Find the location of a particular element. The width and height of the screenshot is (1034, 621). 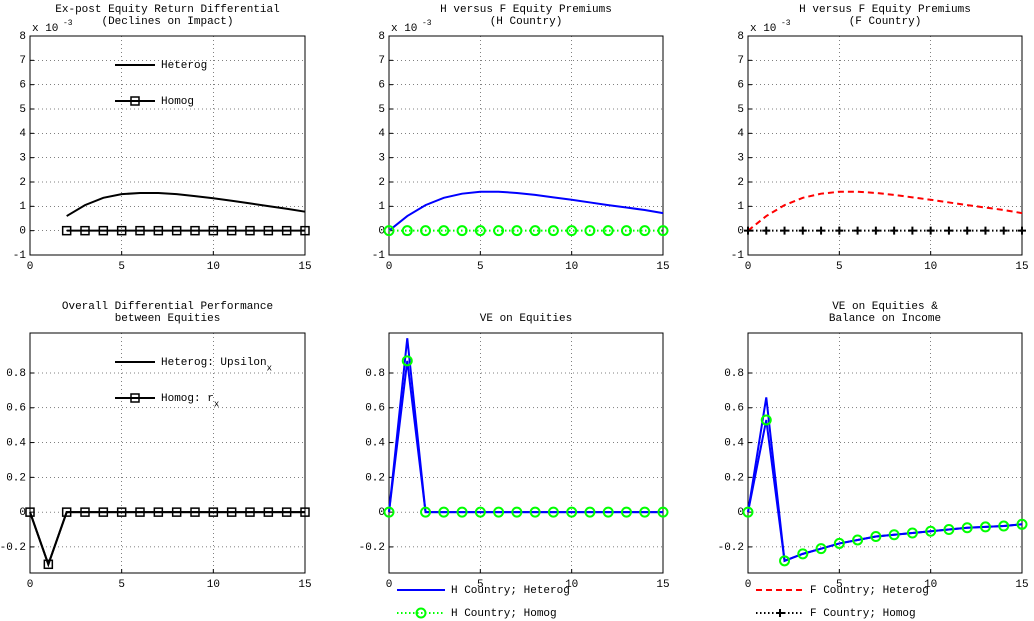

legend-subscript: x is located at coordinates (216, 404).